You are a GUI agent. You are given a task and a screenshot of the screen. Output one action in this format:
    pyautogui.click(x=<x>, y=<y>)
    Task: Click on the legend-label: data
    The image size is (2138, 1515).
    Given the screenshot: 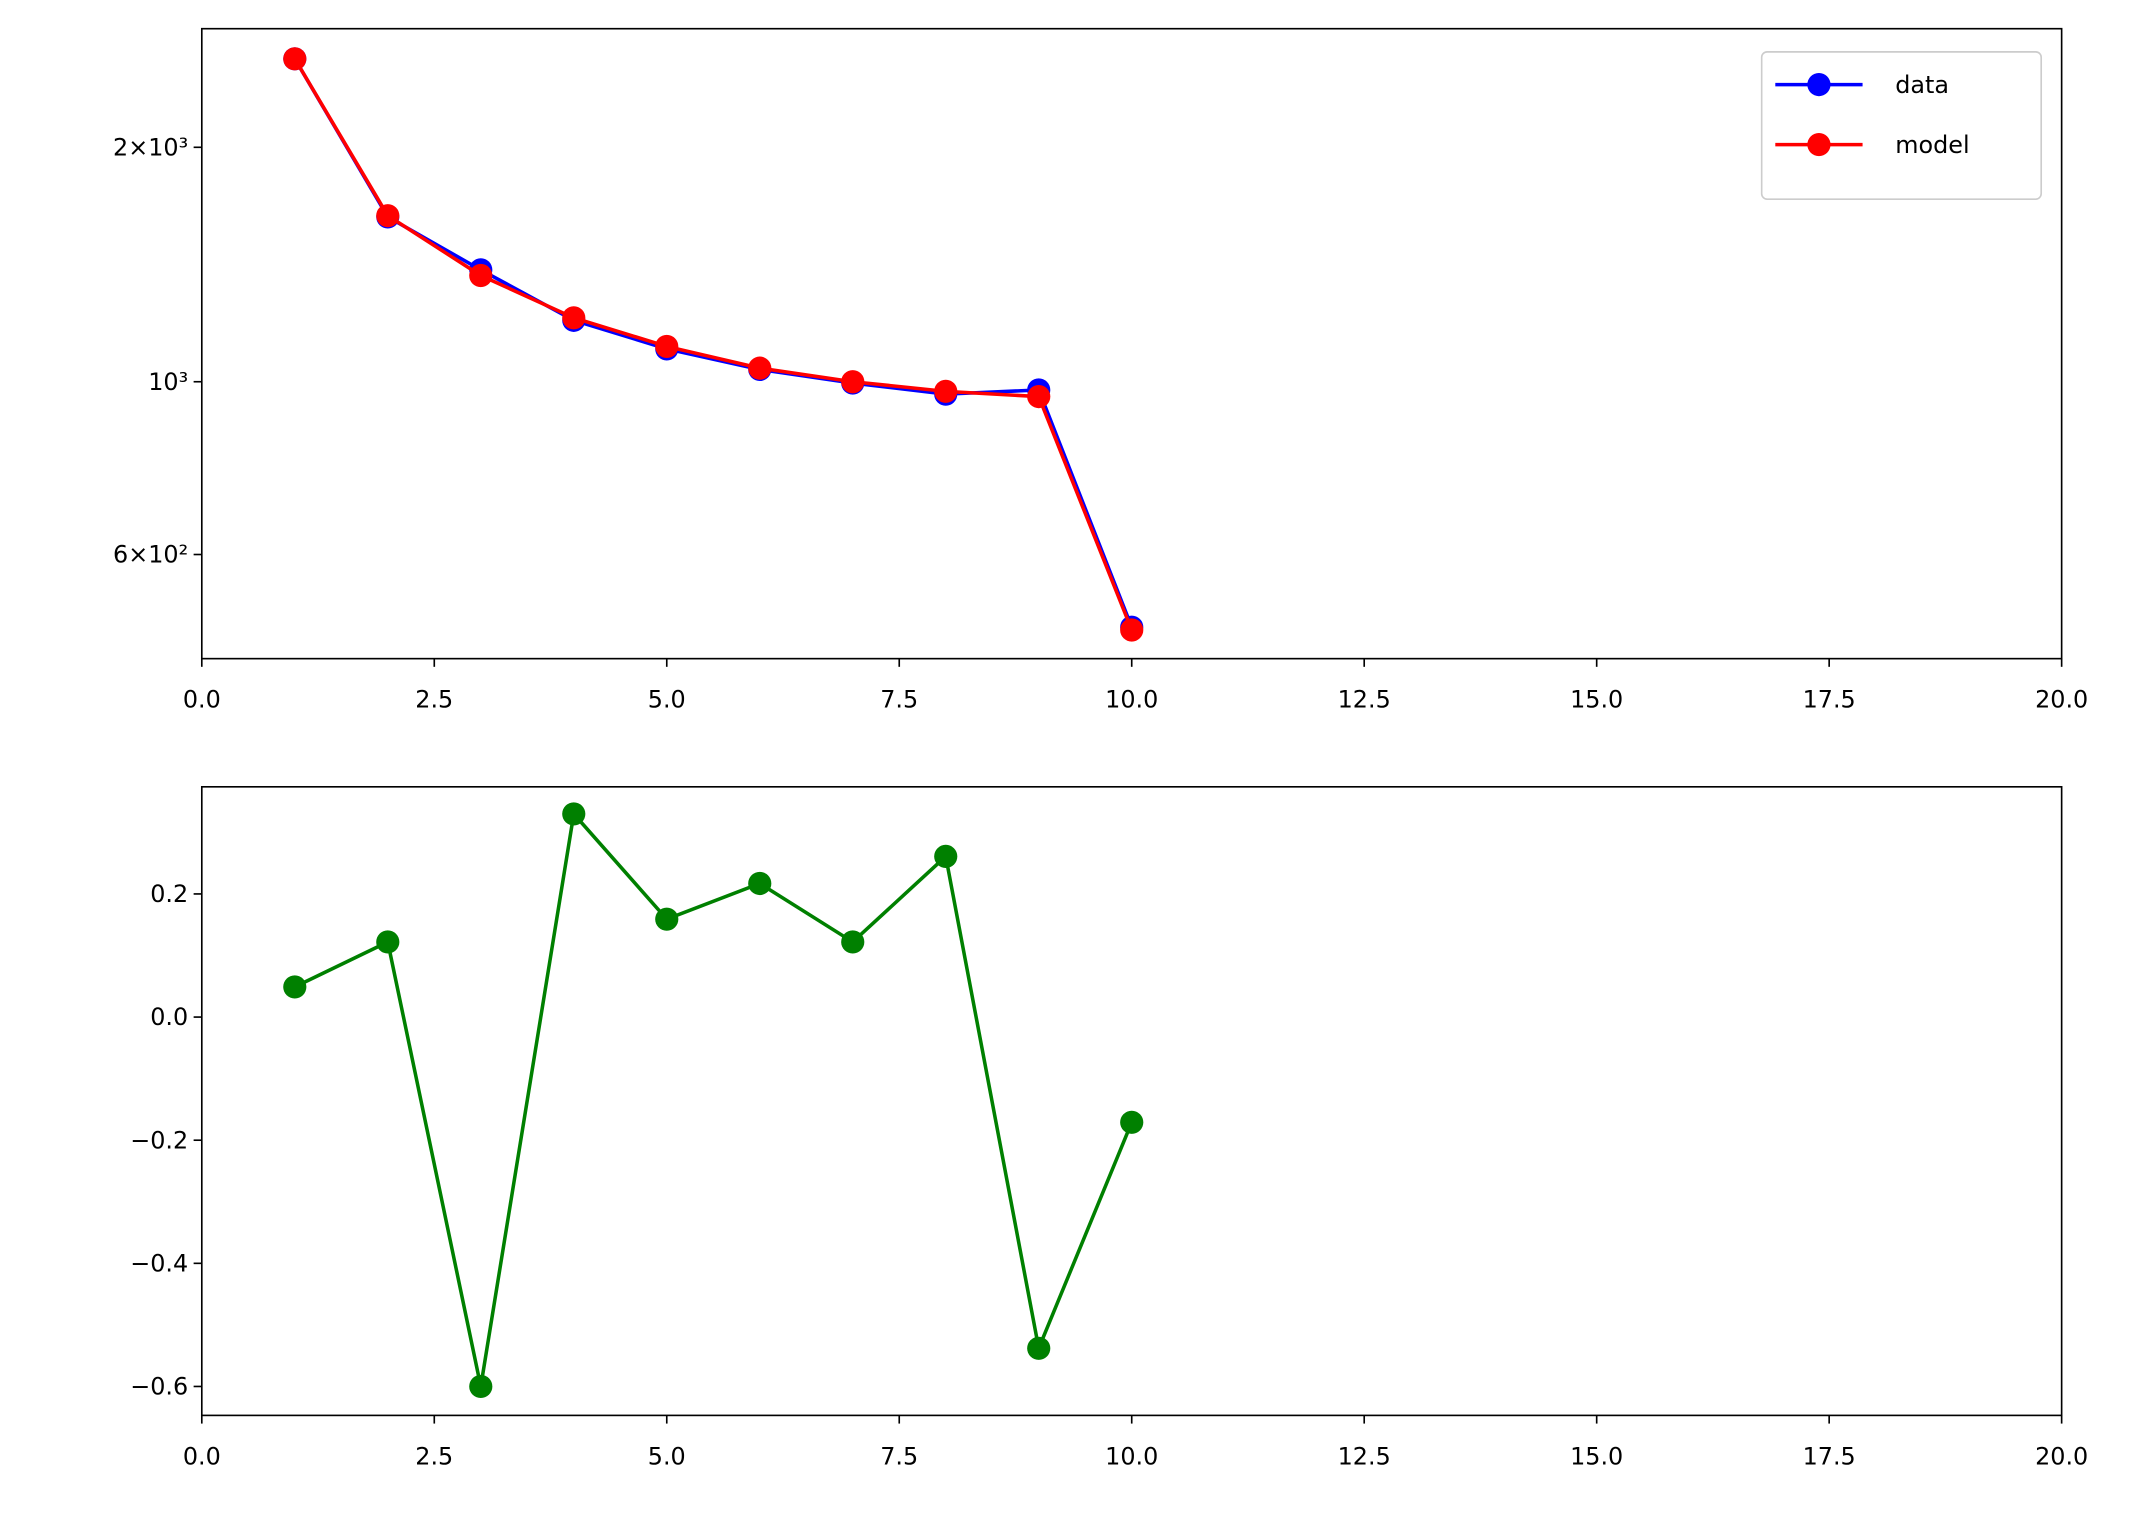 What is the action you would take?
    pyautogui.click(x=1922, y=85)
    